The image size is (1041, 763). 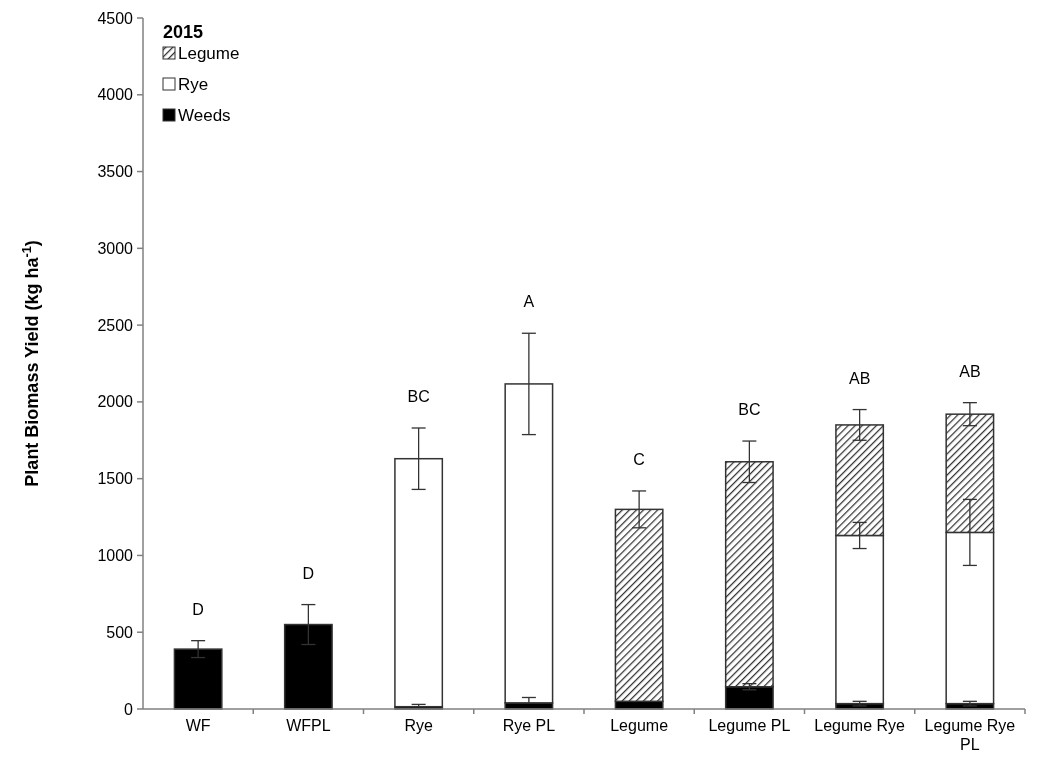 I want to click on y-tick-label: 500, so click(x=120, y=632).